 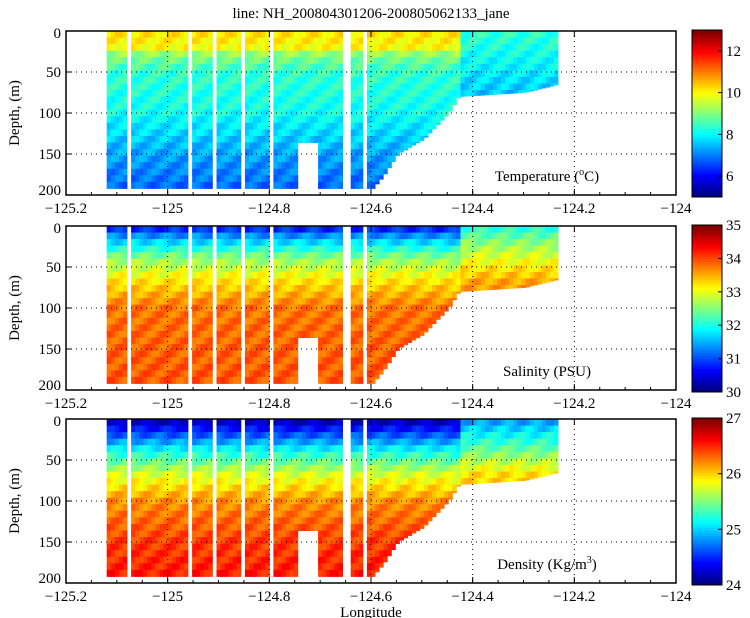 What do you see at coordinates (66, 404) in the screenshot?
I see `x-tick-label: −125.2` at bounding box center [66, 404].